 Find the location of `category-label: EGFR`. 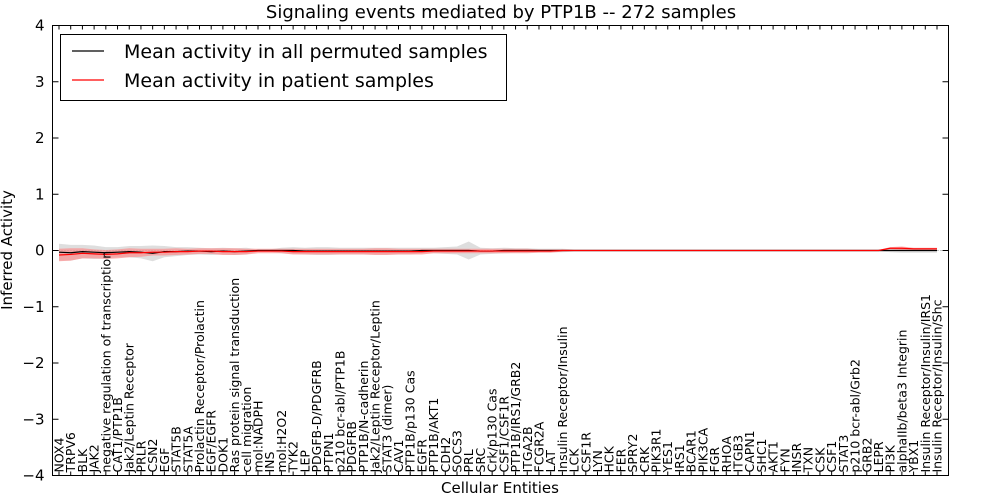

category-label: EGFR is located at coordinates (421, 456).